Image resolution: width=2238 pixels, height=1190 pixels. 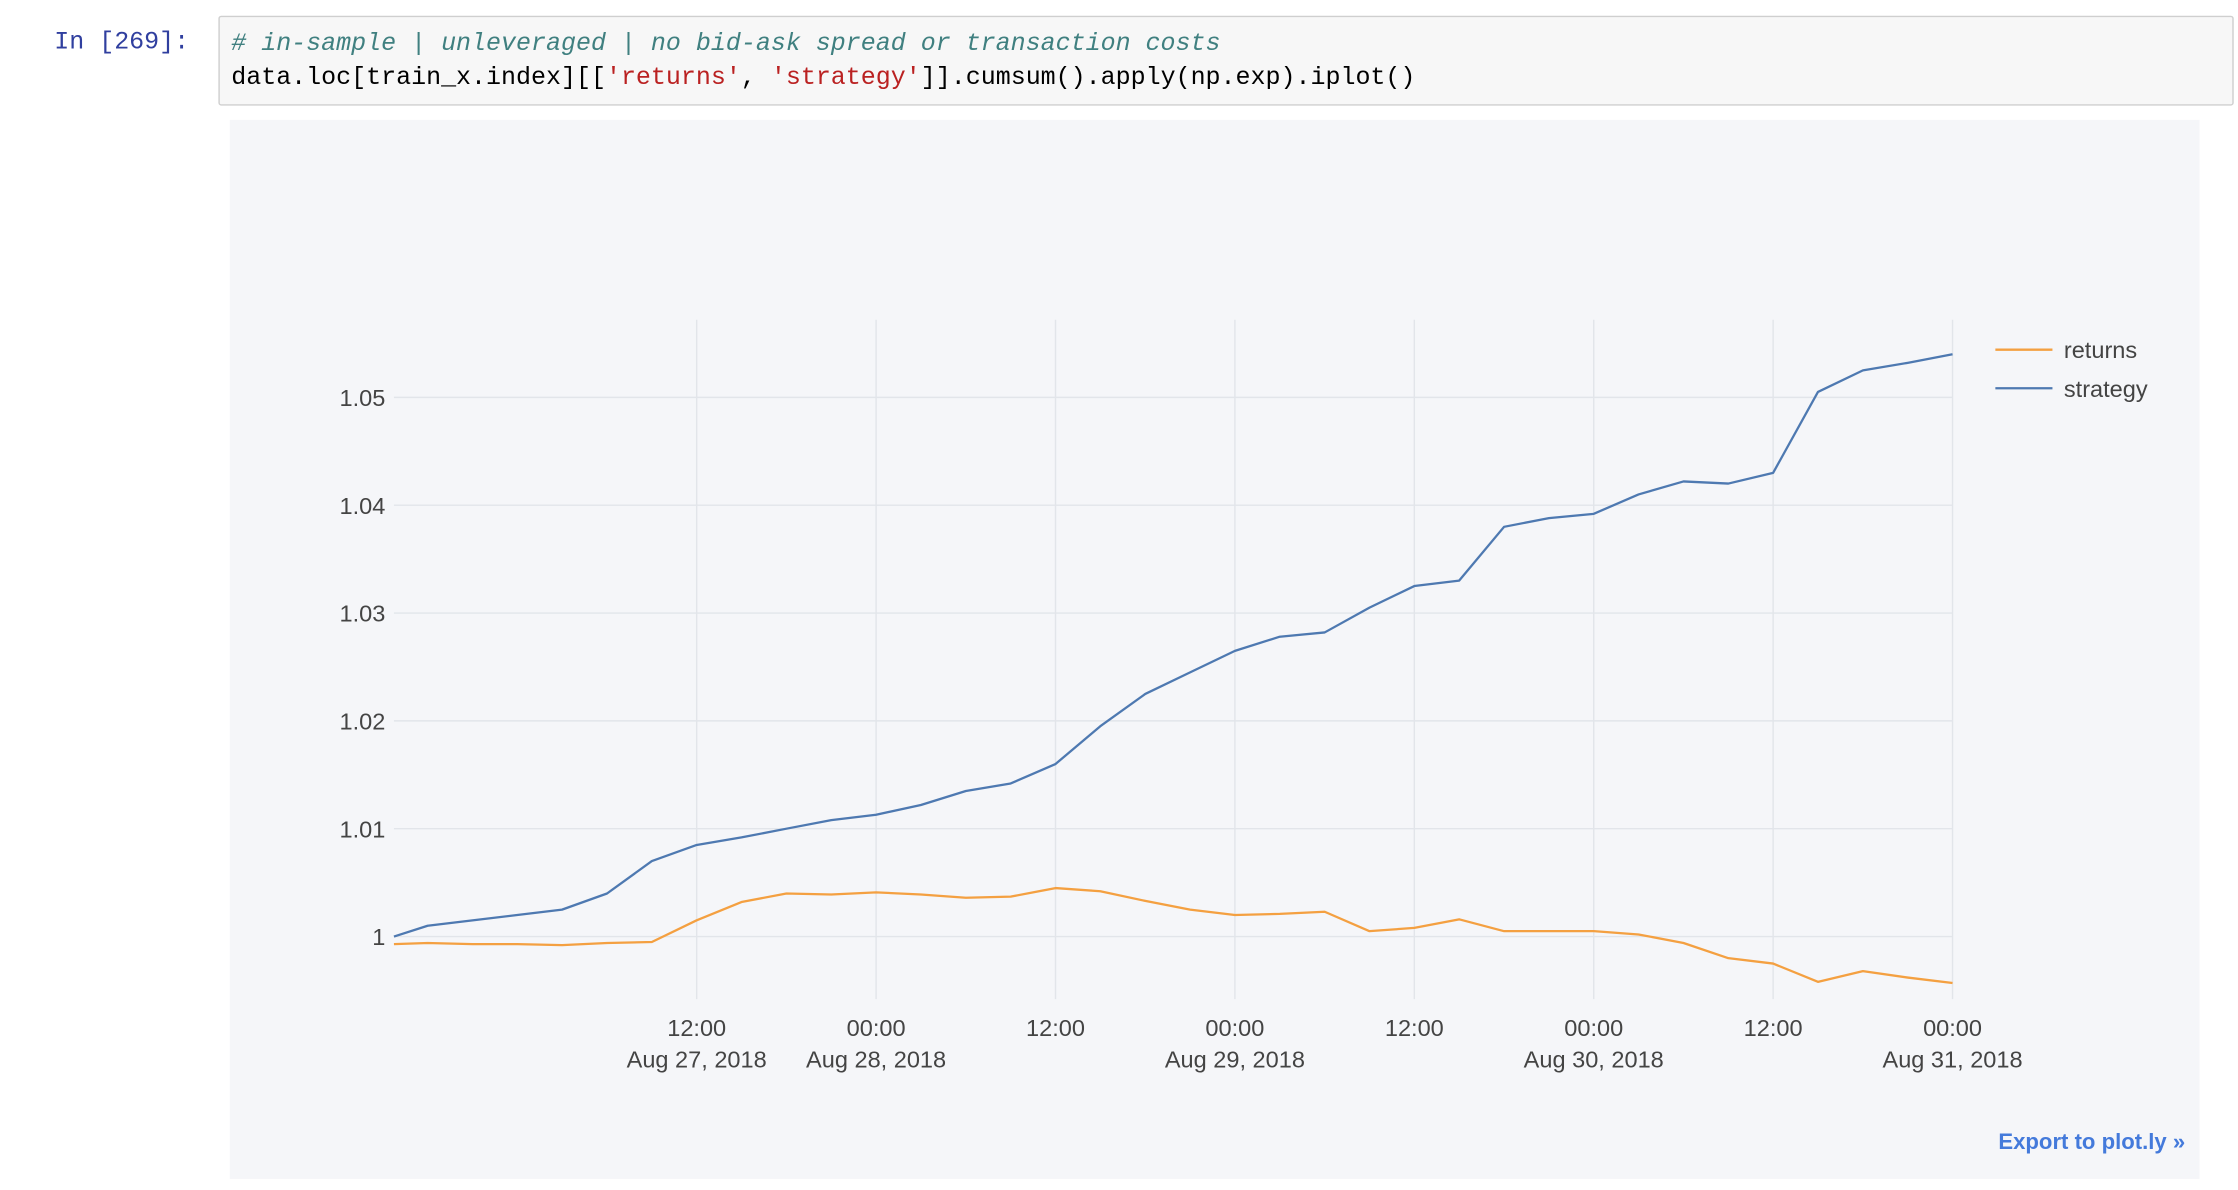 What do you see at coordinates (363, 506) in the screenshot?
I see `y-tick-label: 1.04` at bounding box center [363, 506].